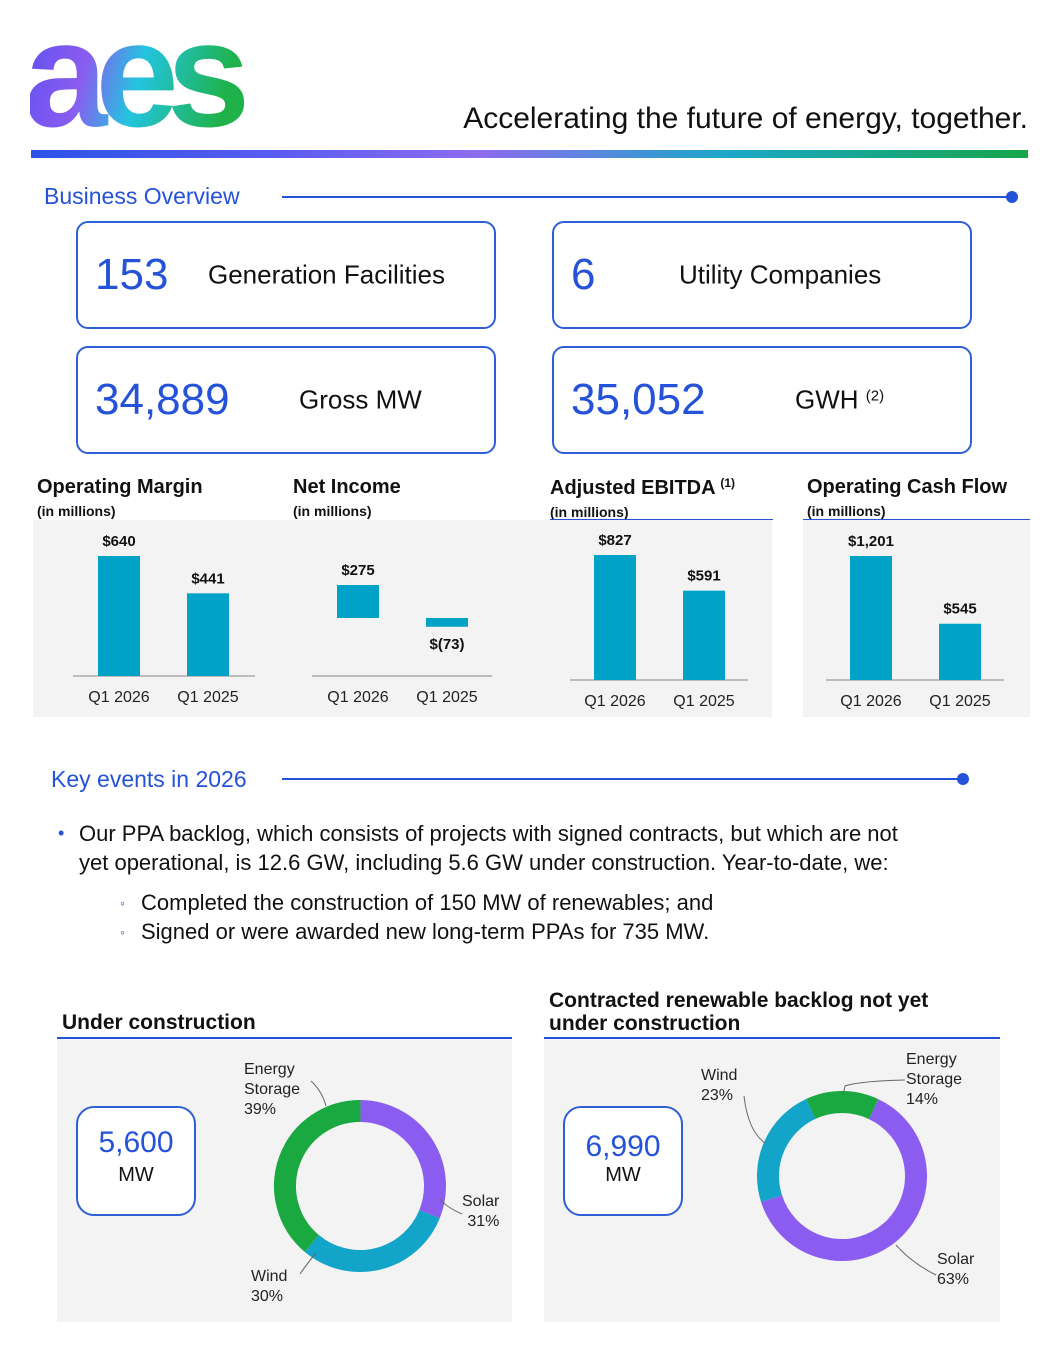  Describe the element at coordinates (623, 1146) in the screenshot. I see `mw-value: 6,990` at that location.